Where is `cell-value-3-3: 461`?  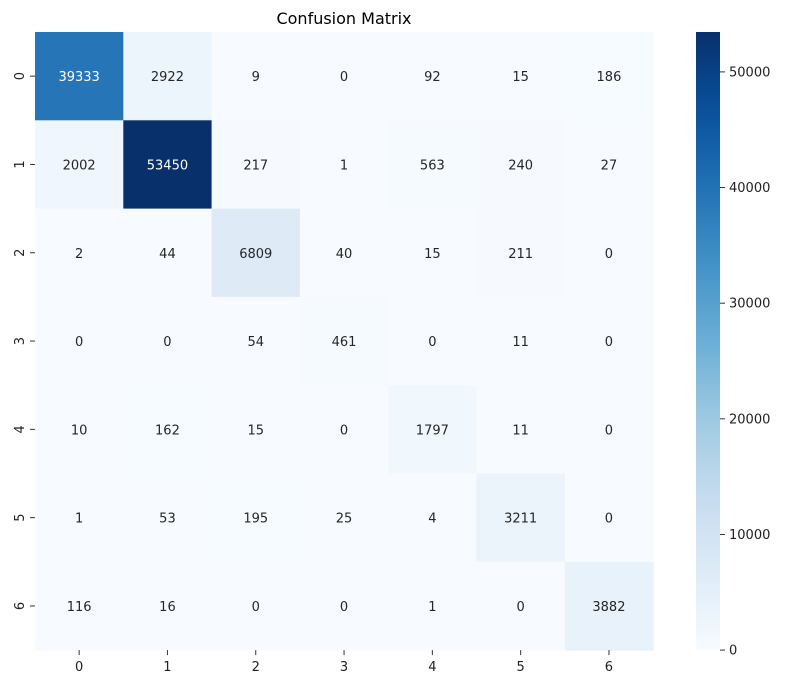
cell-value-3-3: 461 is located at coordinates (344, 342).